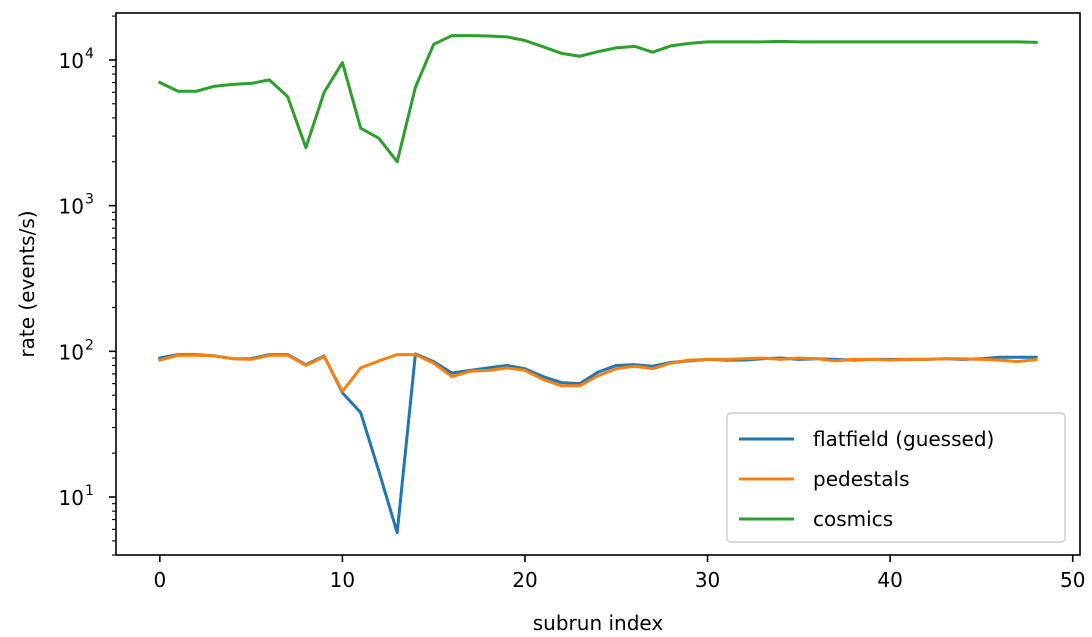 The width and height of the screenshot is (1092, 637). What do you see at coordinates (27, 283) in the screenshot?
I see `y-axis-label: rate (events/s)` at bounding box center [27, 283].